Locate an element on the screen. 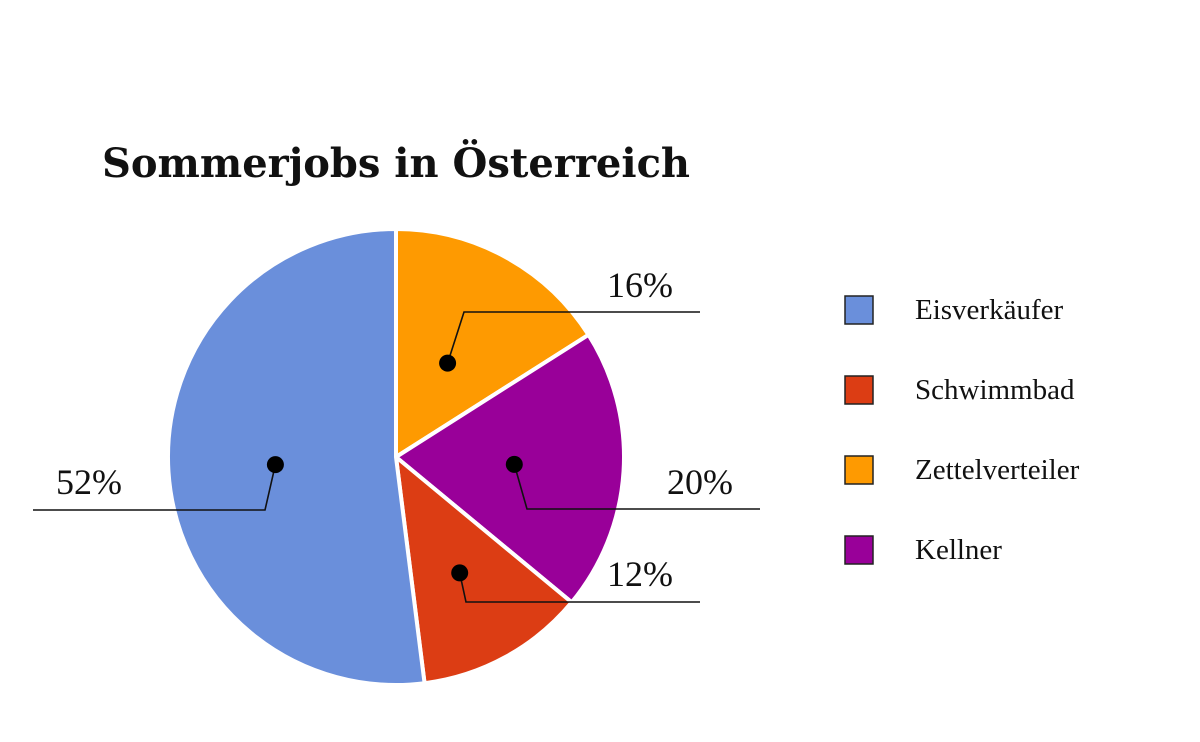 The height and width of the screenshot is (742, 1200). leader-dot-eisverkaufer is located at coordinates (275, 465).